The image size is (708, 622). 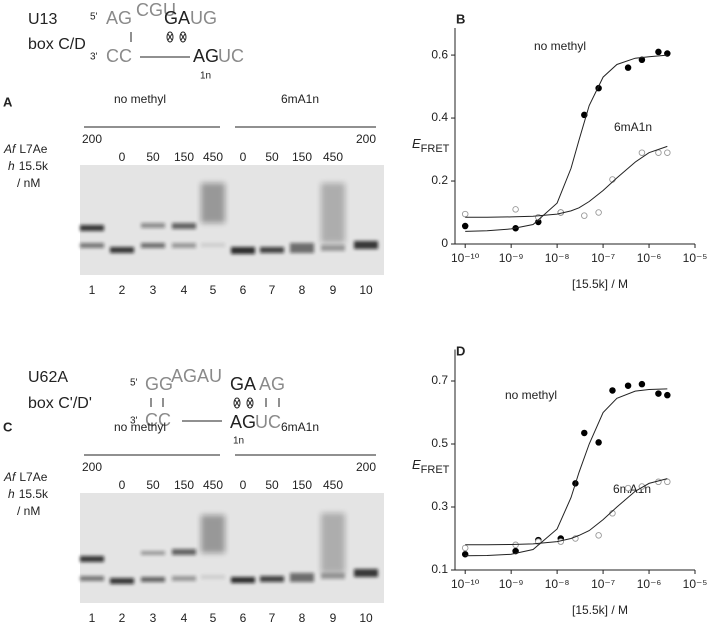 What do you see at coordinates (633, 127) in the screenshot?
I see `annotation: 6mA1n` at bounding box center [633, 127].